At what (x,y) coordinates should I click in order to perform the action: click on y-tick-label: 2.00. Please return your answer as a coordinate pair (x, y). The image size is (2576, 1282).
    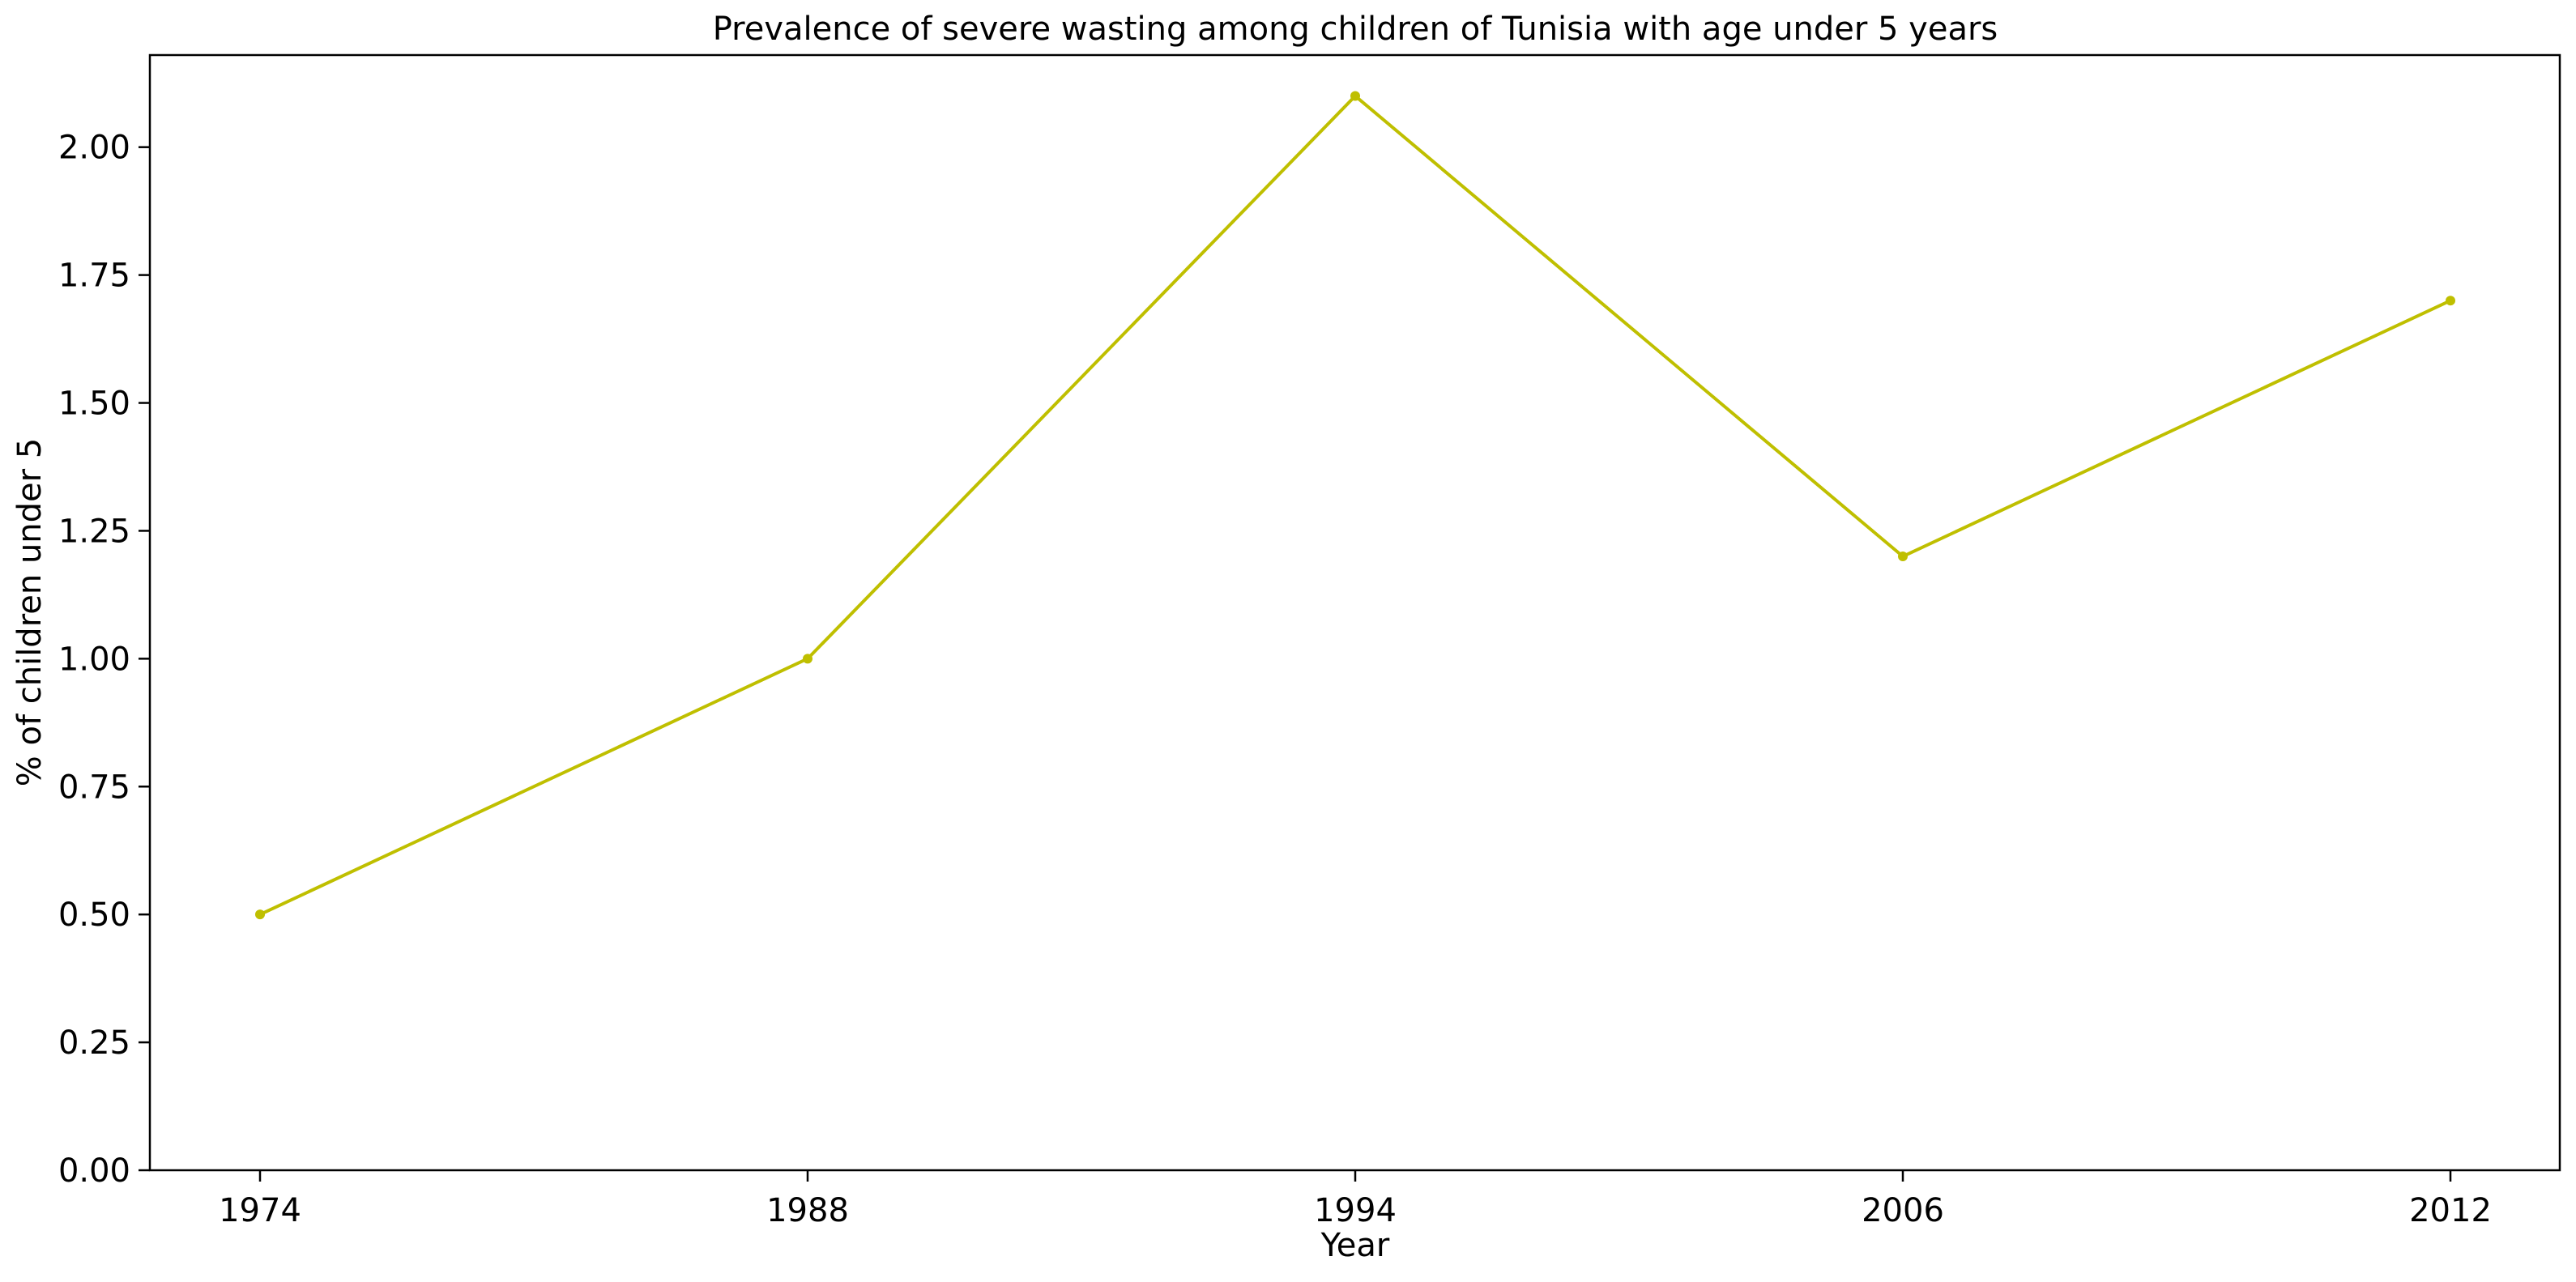
    Looking at the image, I should click on (94, 148).